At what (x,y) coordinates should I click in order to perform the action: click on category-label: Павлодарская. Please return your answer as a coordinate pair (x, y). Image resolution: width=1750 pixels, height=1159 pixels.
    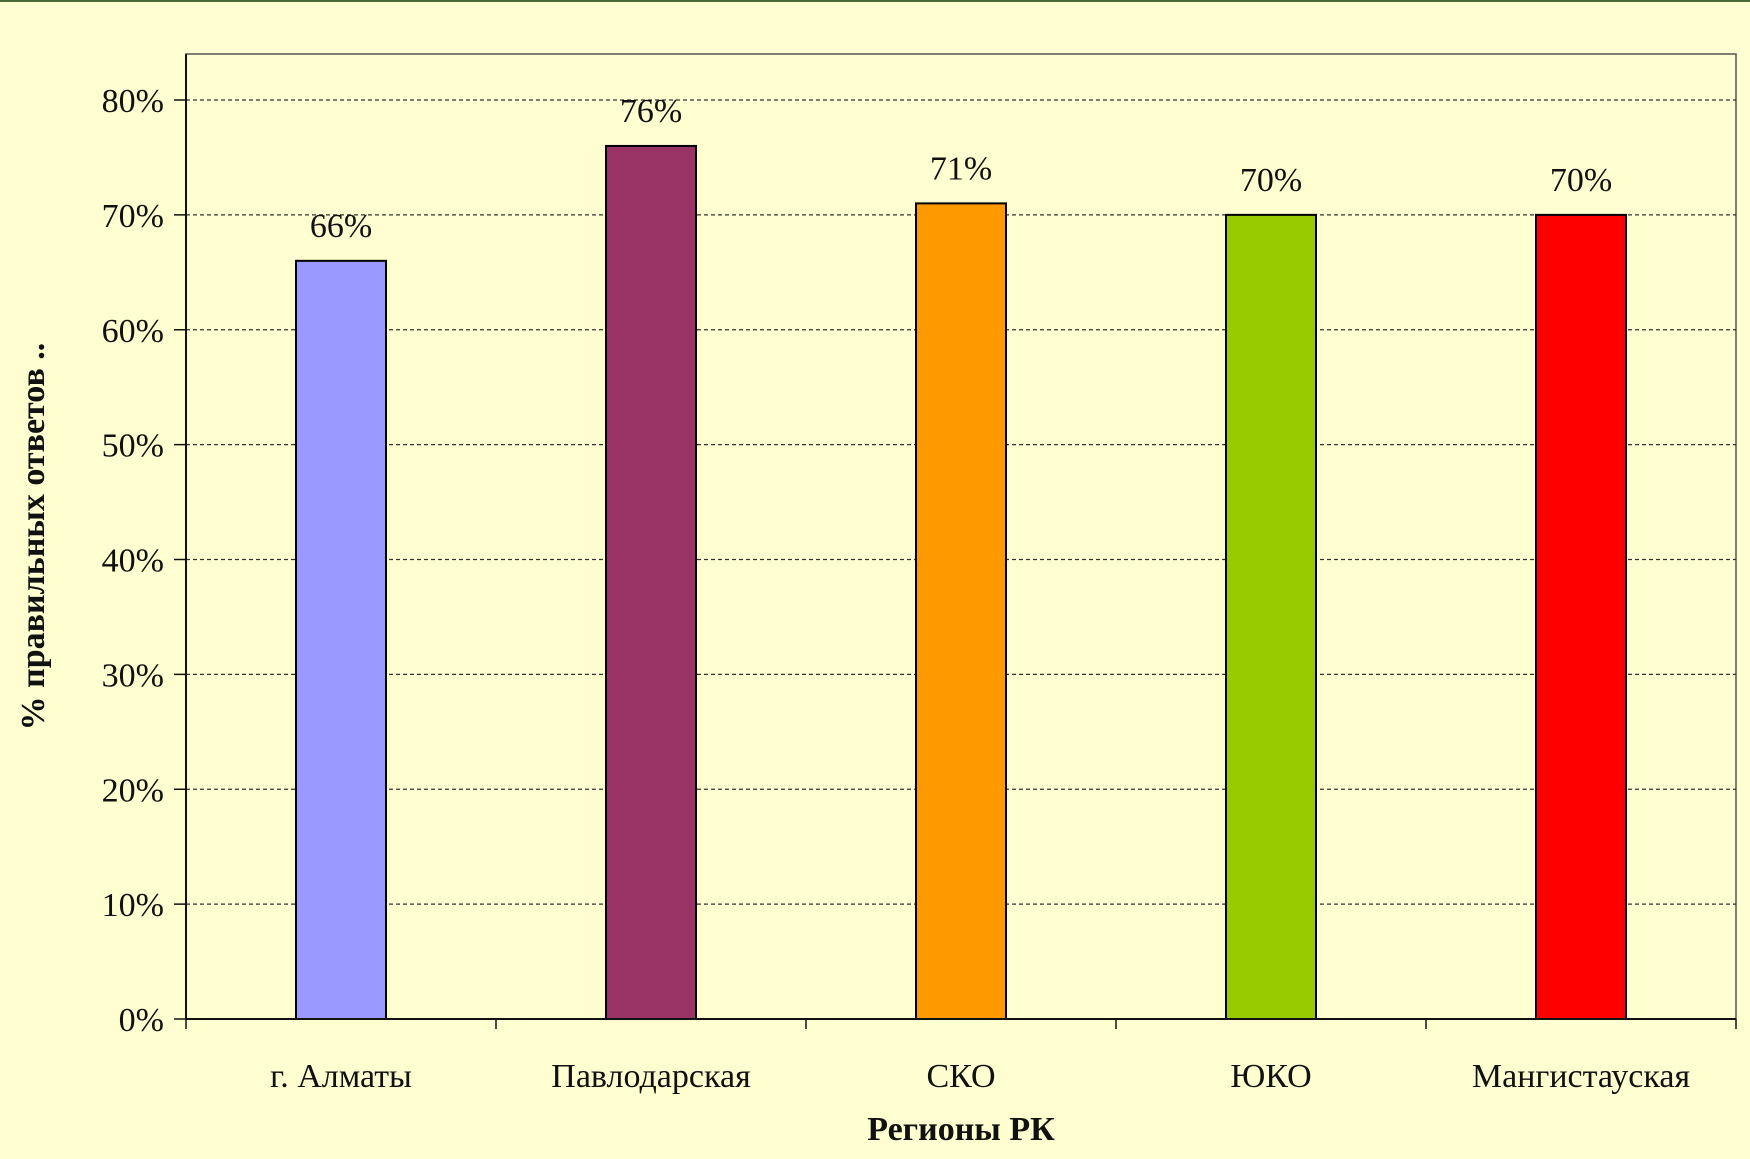
    Looking at the image, I should click on (651, 1076).